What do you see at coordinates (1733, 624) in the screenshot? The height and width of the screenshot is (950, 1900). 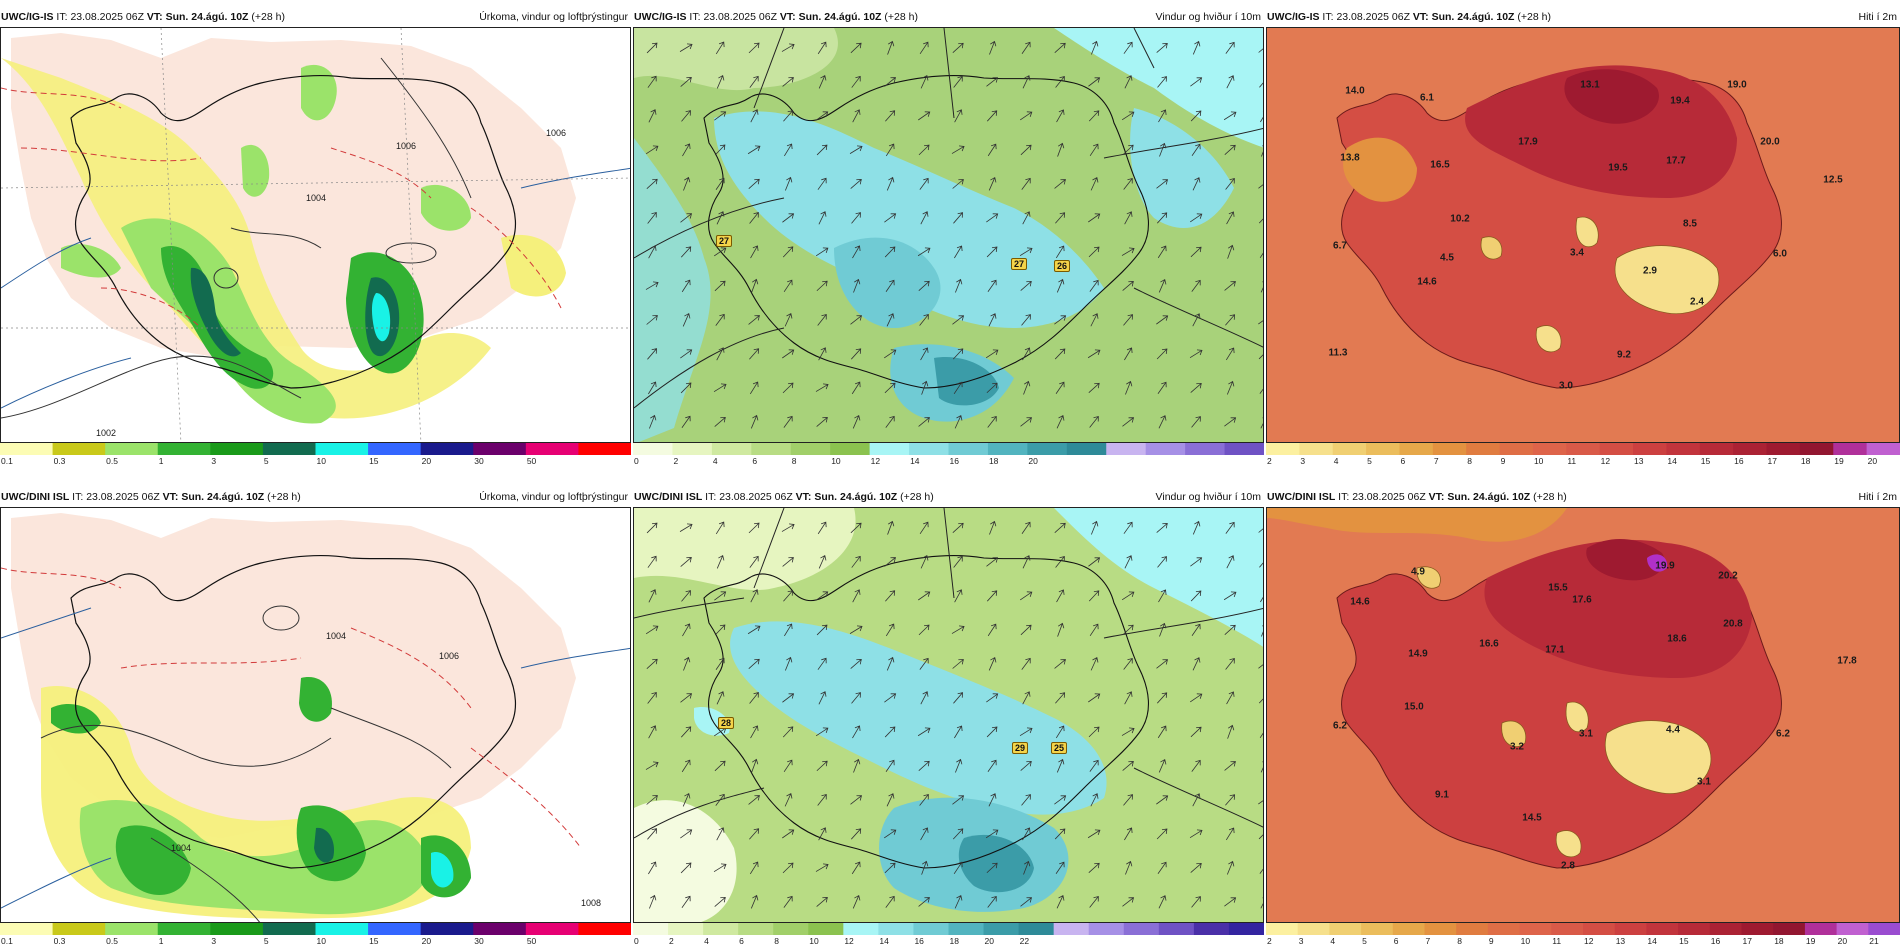 I see `temp-value-label: 20.8` at bounding box center [1733, 624].